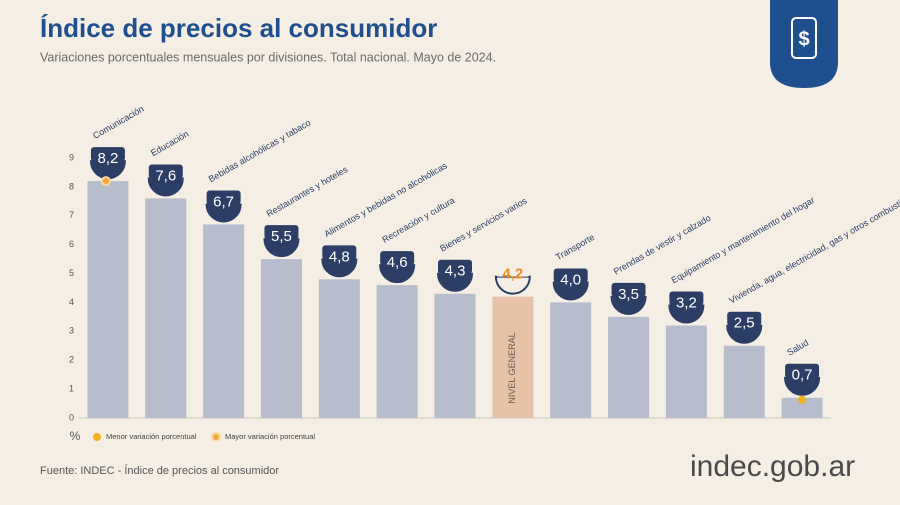 The height and width of the screenshot is (505, 900). I want to click on category-label: NIVEL GENERAL, so click(512, 367).